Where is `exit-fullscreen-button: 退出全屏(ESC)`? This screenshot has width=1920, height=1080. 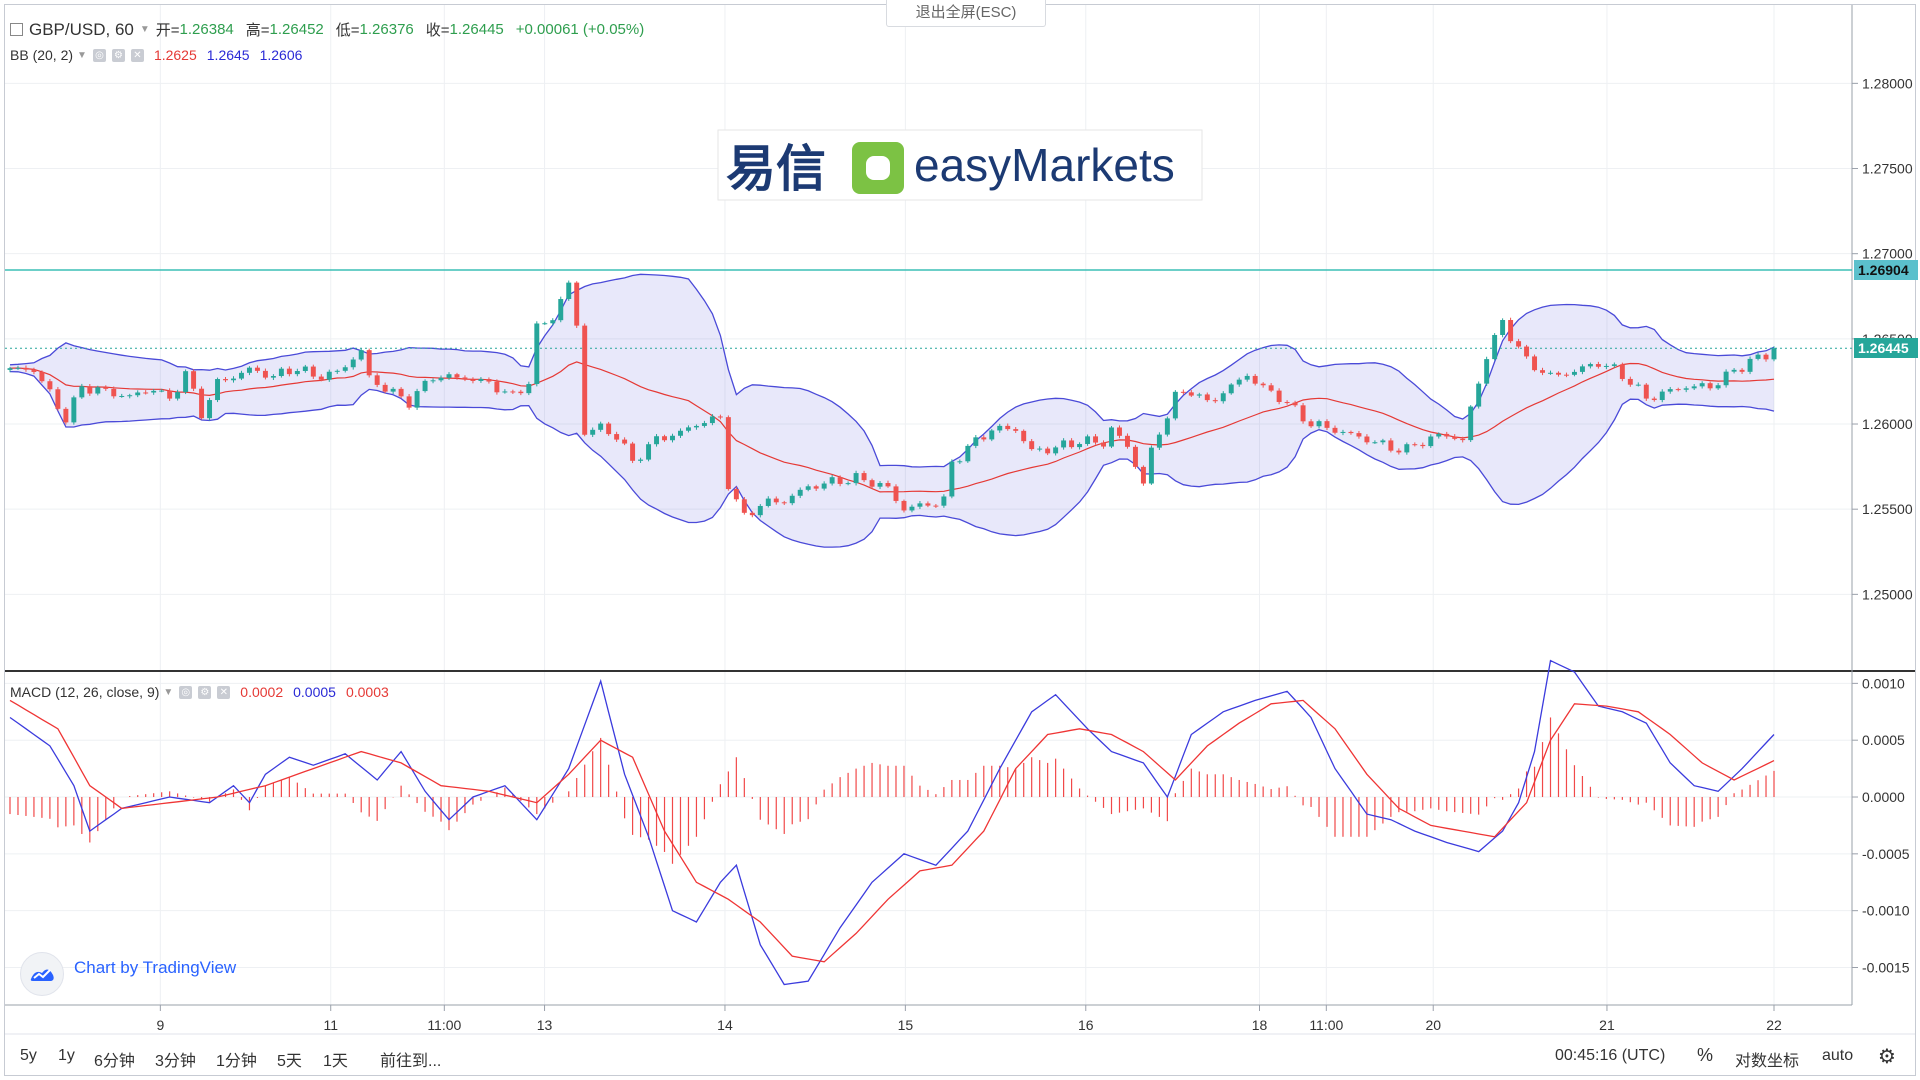
exit-fullscreen-button: 退出全屏(ESC) is located at coordinates (966, 13).